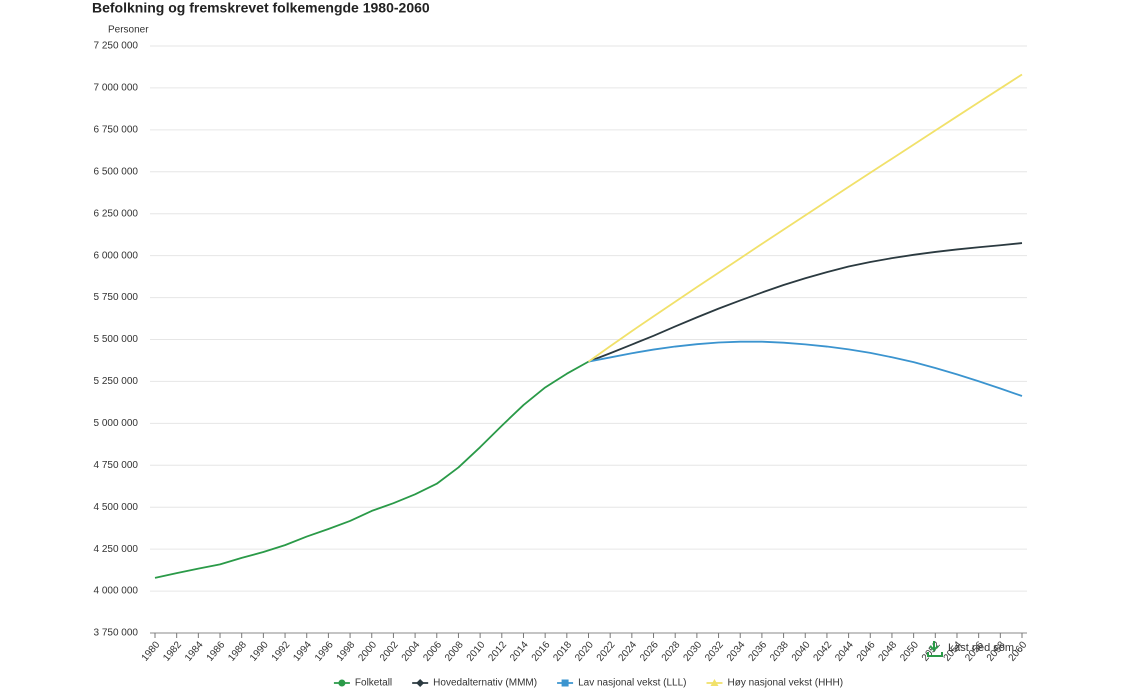 The image size is (1142, 698). Describe the element at coordinates (116, 129) in the screenshot. I see `y-tick-label: 6 750 000` at that location.